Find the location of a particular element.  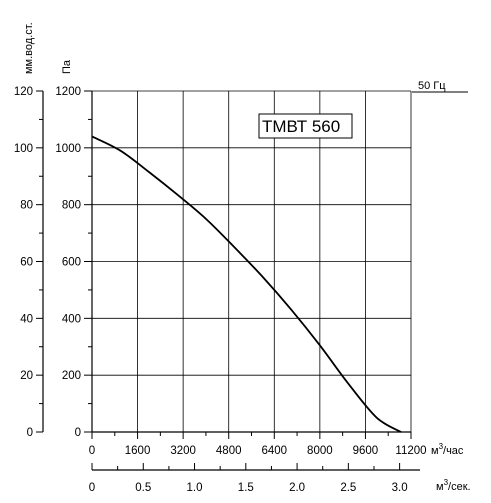

x-primary-tick-label: 4800 is located at coordinates (229, 451).